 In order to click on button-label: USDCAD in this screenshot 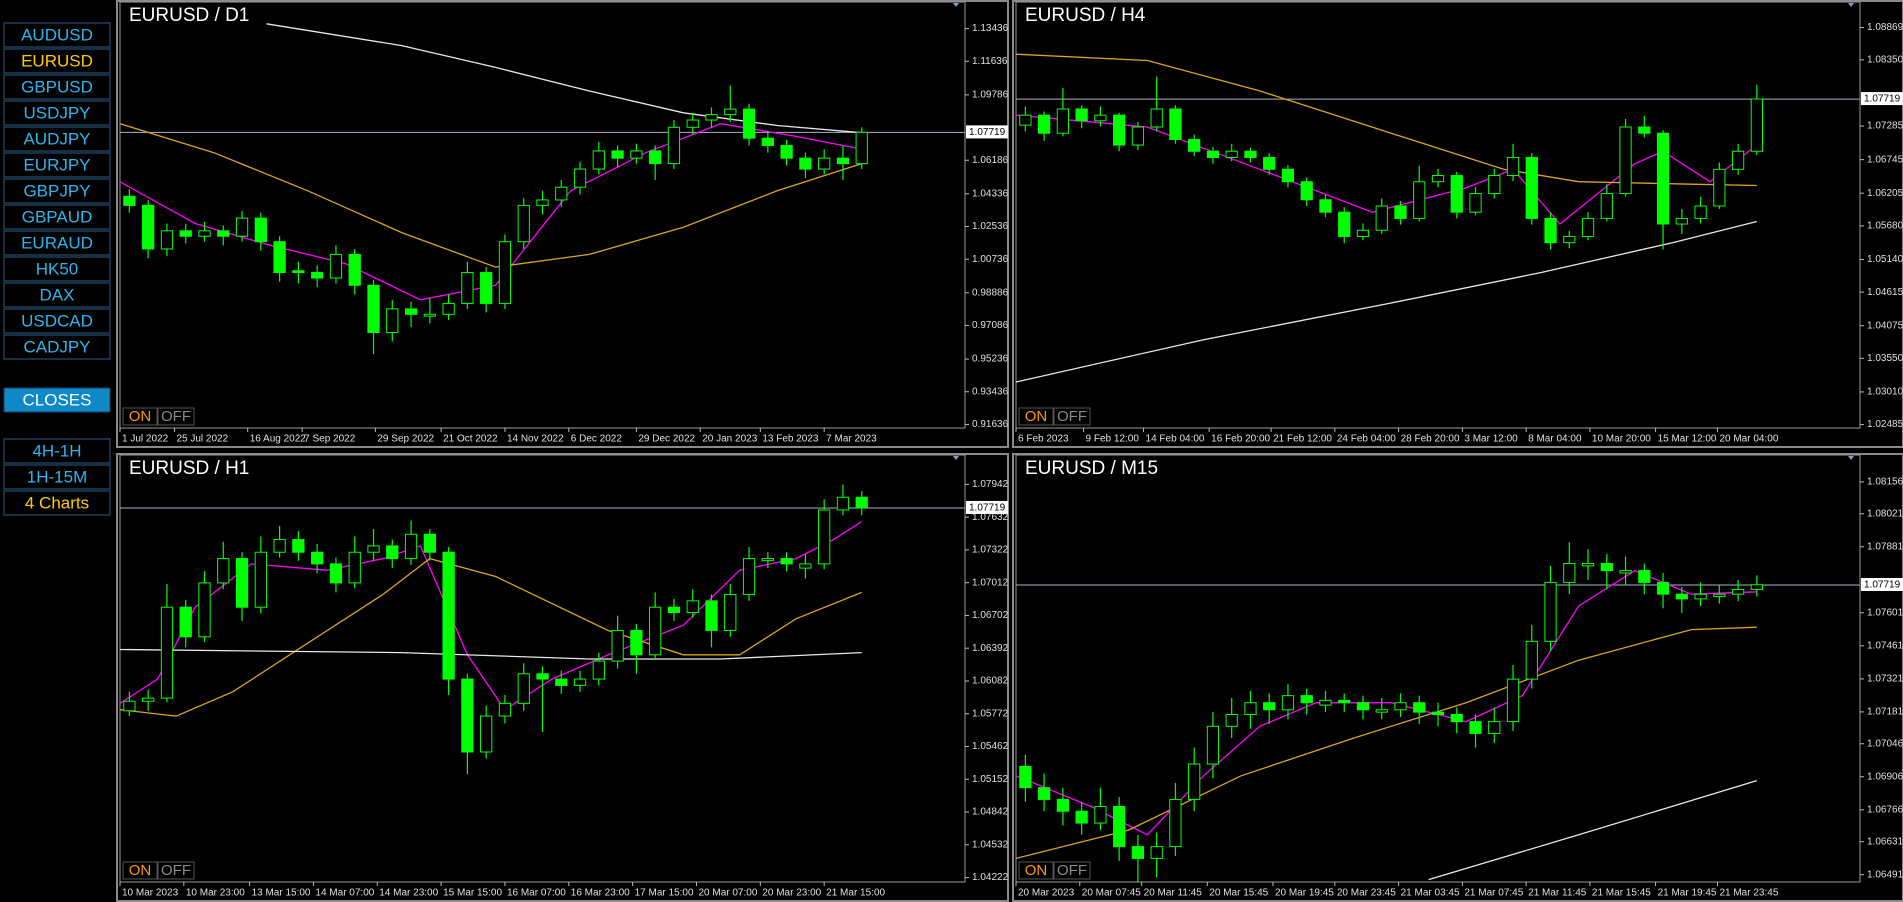, I will do `click(57, 320)`.